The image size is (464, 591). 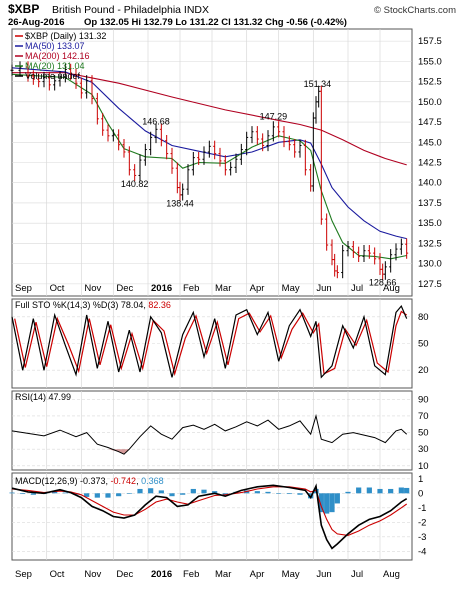 What do you see at coordinates (430, 41) in the screenshot?
I see `y-tick-label-price: 157.5` at bounding box center [430, 41].